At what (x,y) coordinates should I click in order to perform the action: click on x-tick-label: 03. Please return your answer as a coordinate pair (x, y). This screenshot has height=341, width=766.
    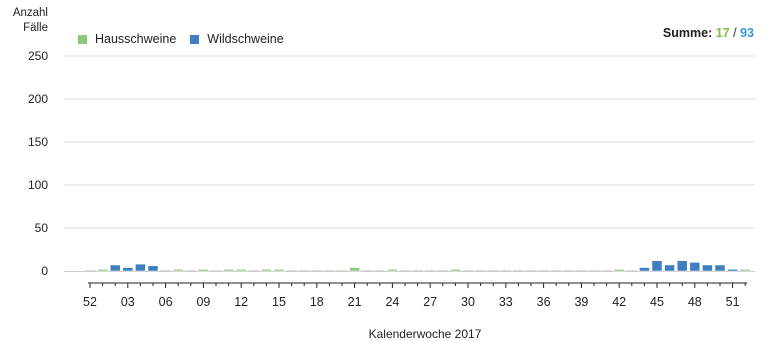
    Looking at the image, I should click on (128, 302).